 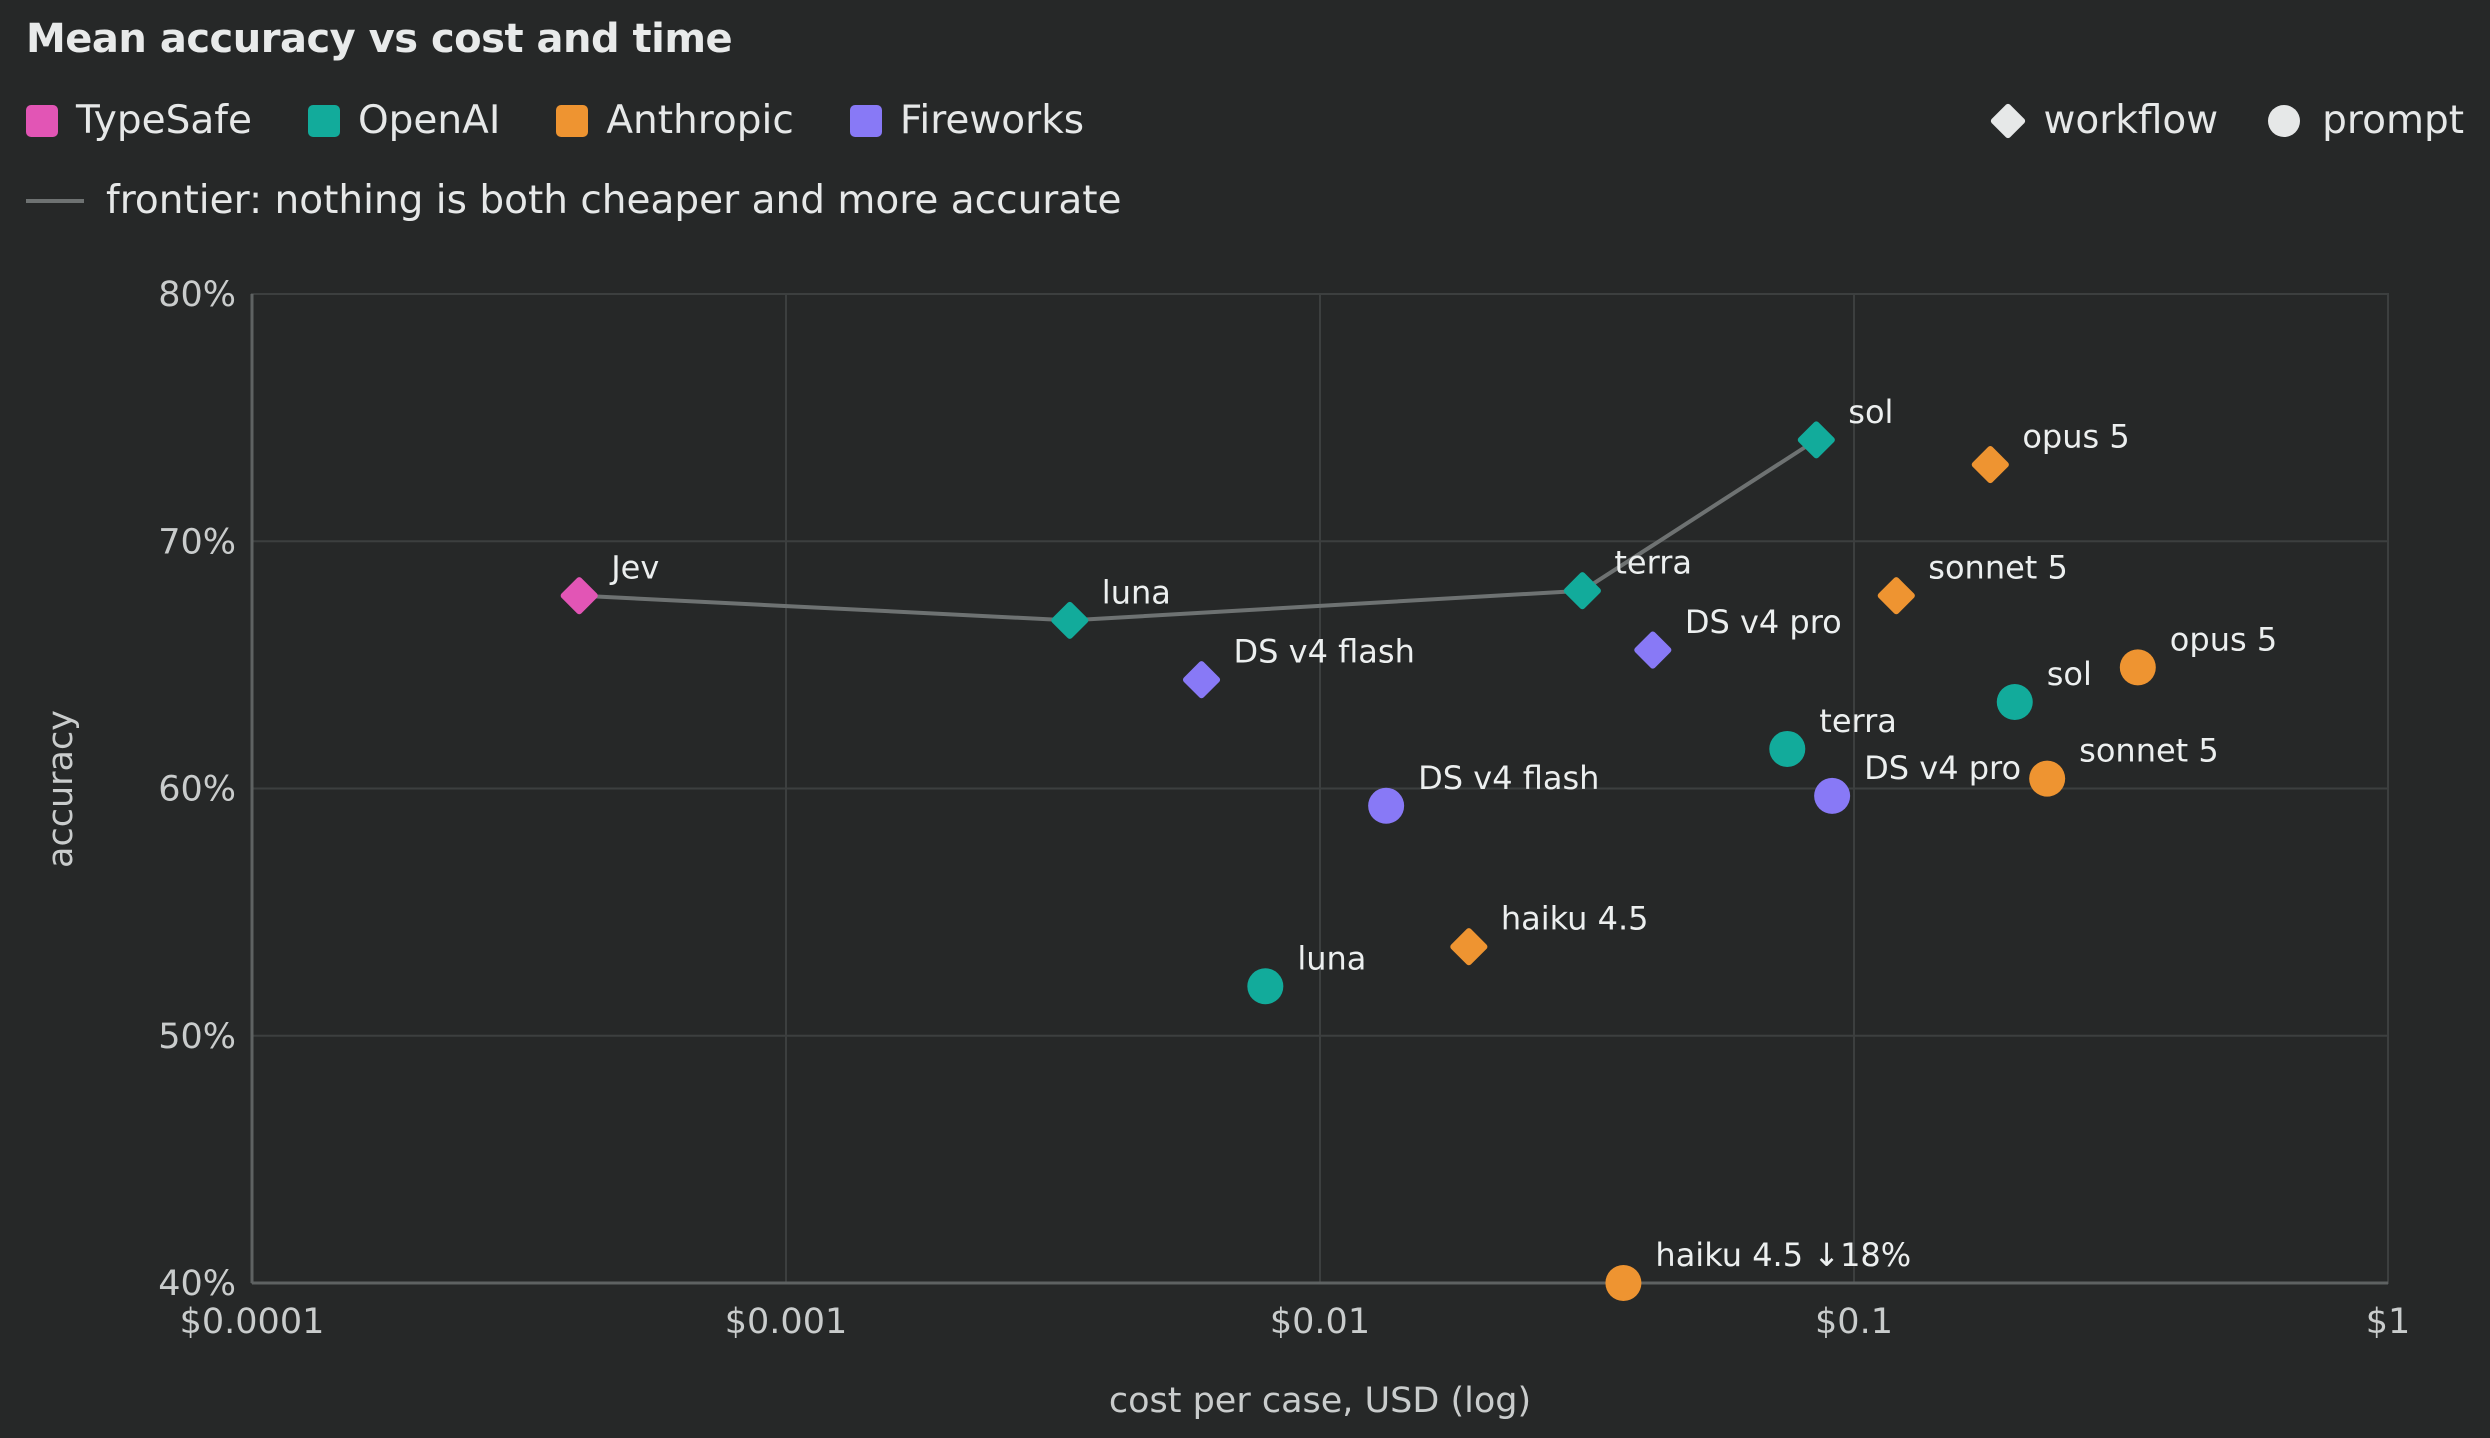 I want to click on legend-label: Fireworks, so click(x=992, y=120).